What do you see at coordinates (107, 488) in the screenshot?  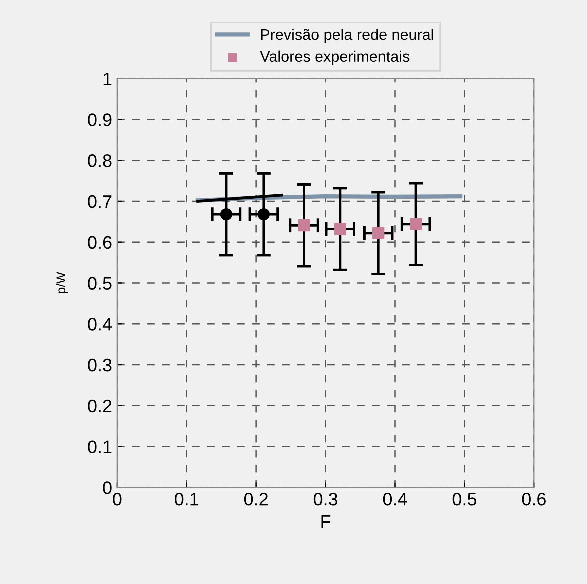 I see `y-tick-label: 0` at bounding box center [107, 488].